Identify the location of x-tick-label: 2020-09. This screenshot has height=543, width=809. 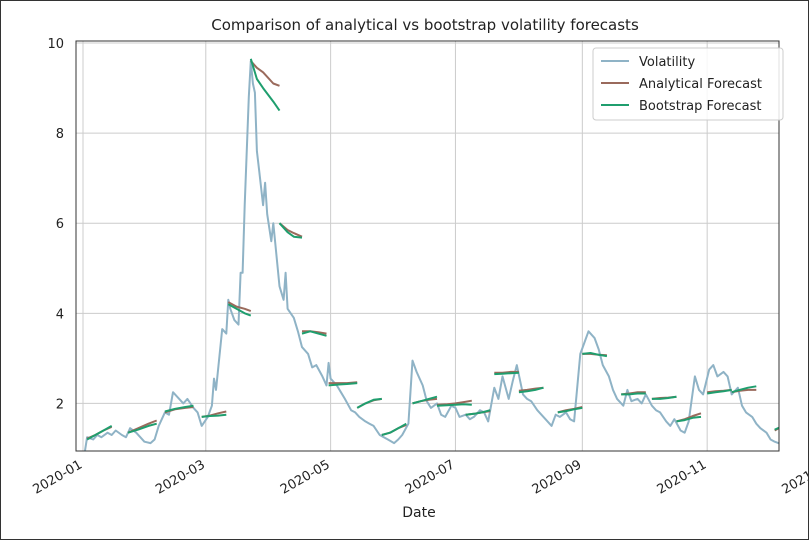
(557, 477).